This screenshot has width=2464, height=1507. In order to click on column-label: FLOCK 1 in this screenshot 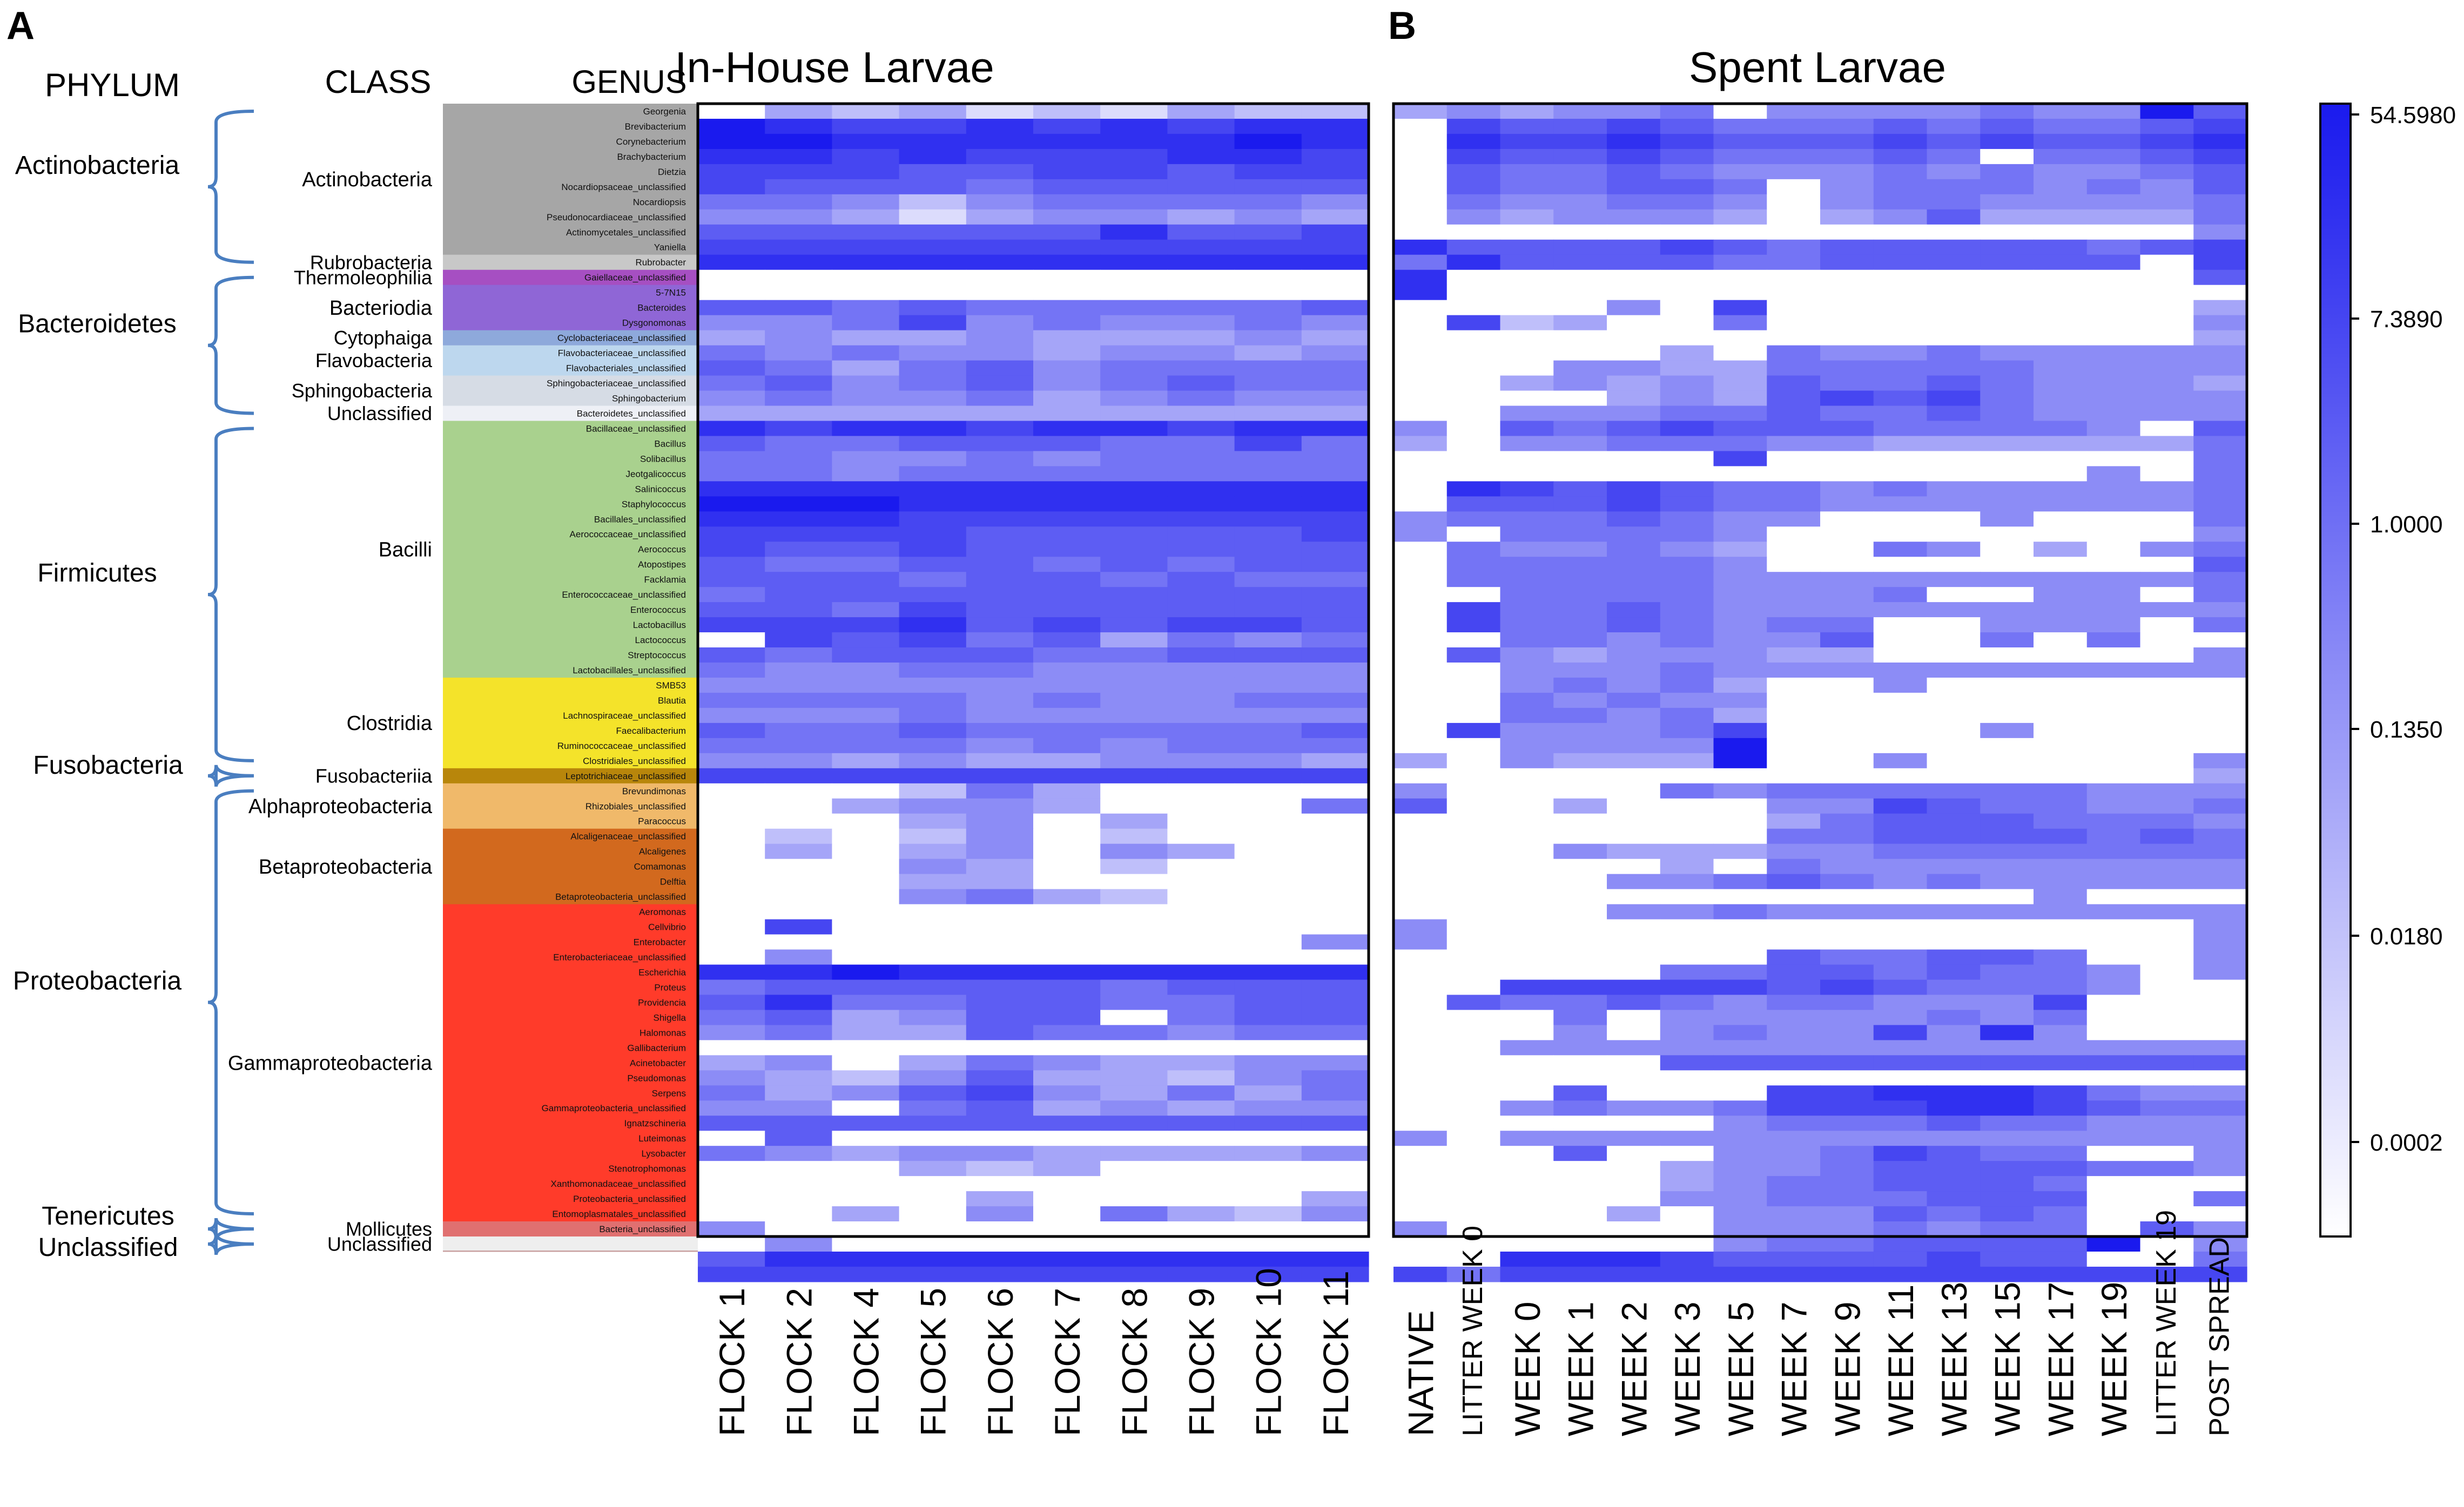, I will do `click(732, 1362)`.